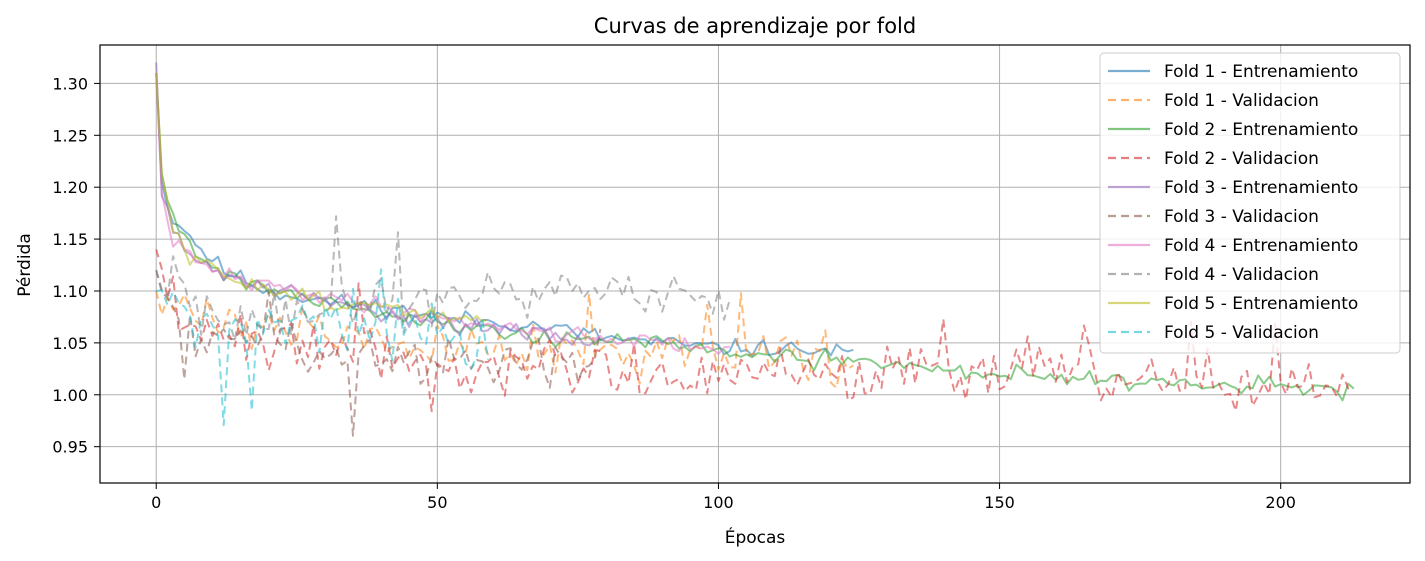  What do you see at coordinates (1280, 502) in the screenshot?
I see `x-tick-label: 200` at bounding box center [1280, 502].